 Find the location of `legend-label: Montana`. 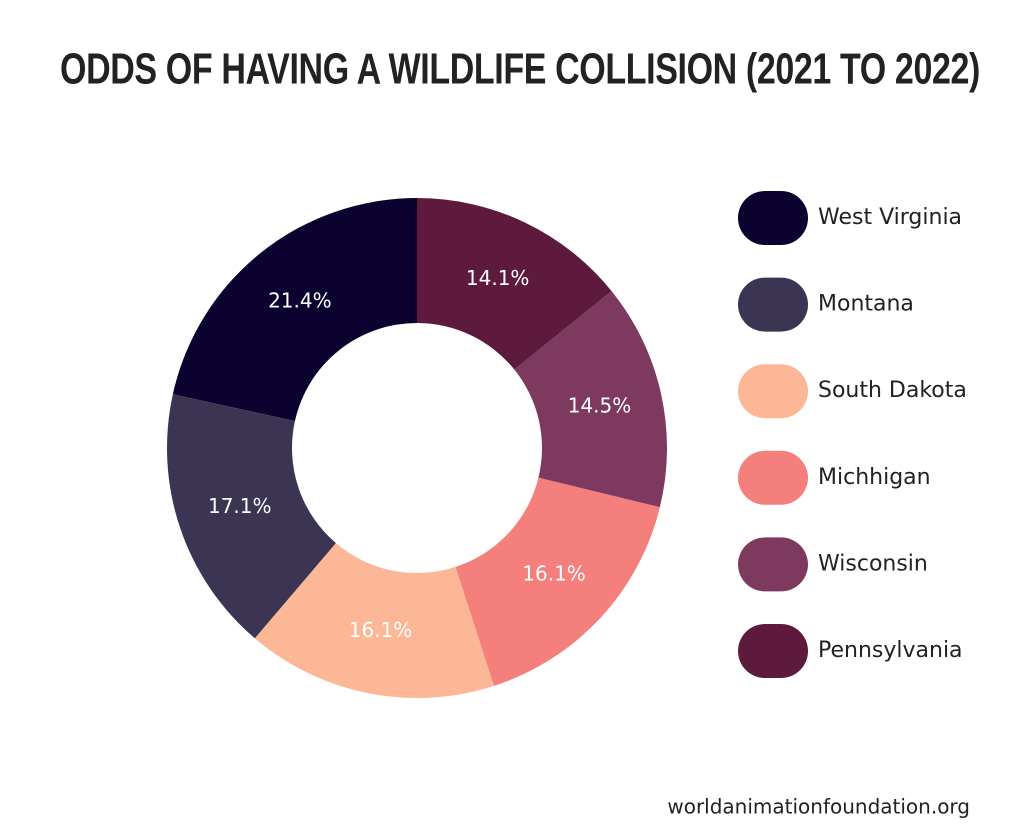

legend-label: Montana is located at coordinates (866, 304).